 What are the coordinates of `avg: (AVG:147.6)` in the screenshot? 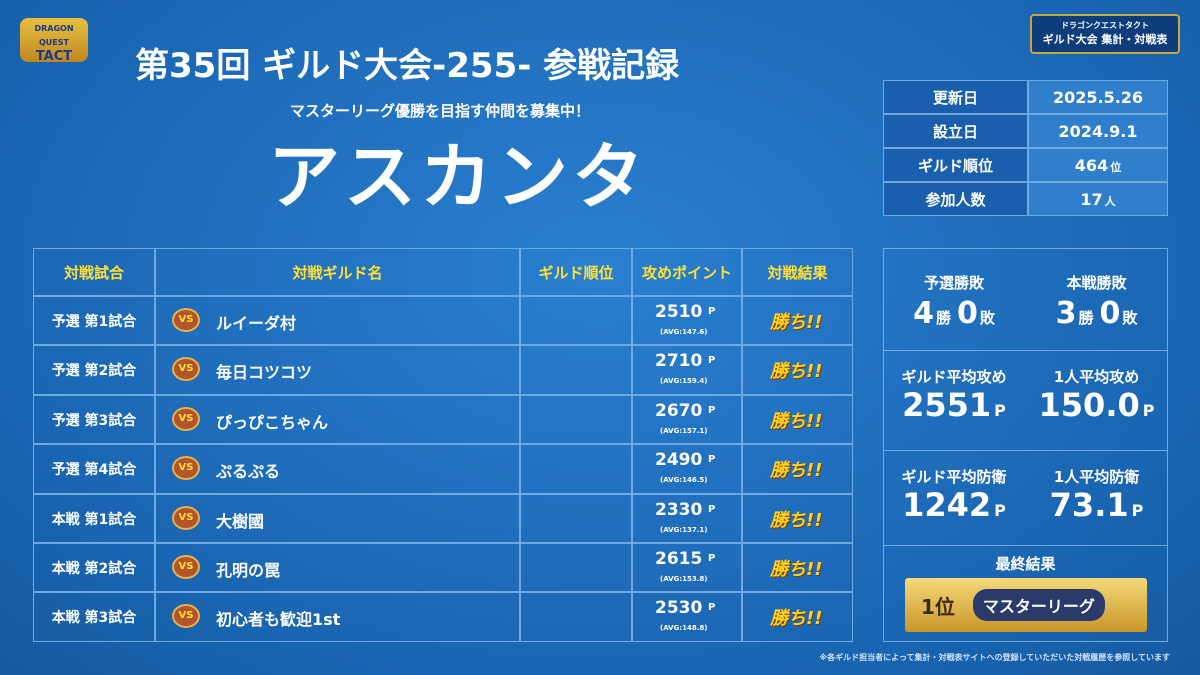 It's located at (684, 332).